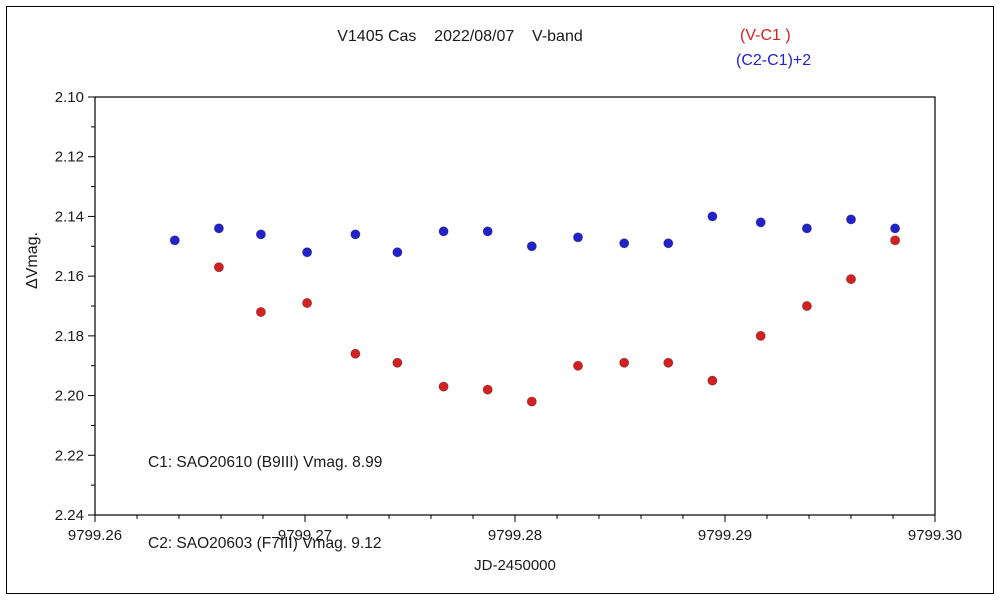  What do you see at coordinates (265, 543) in the screenshot?
I see `annotation-line-2: C2: SAO20603 (F7III) Vmag. 9.12` at bounding box center [265, 543].